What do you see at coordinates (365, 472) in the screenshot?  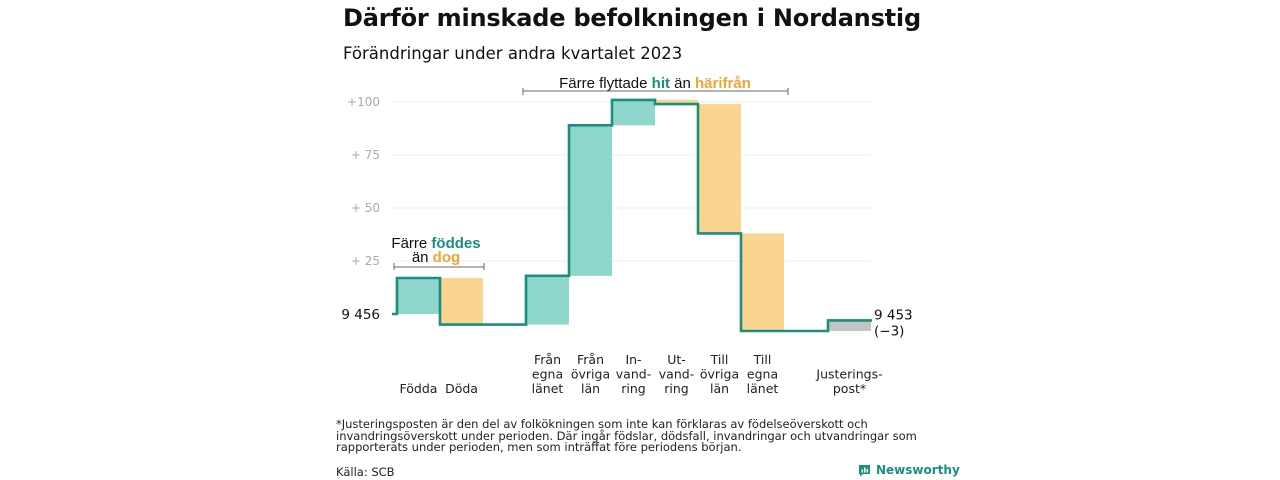 I see `source-label: Källa: SCB` at bounding box center [365, 472].